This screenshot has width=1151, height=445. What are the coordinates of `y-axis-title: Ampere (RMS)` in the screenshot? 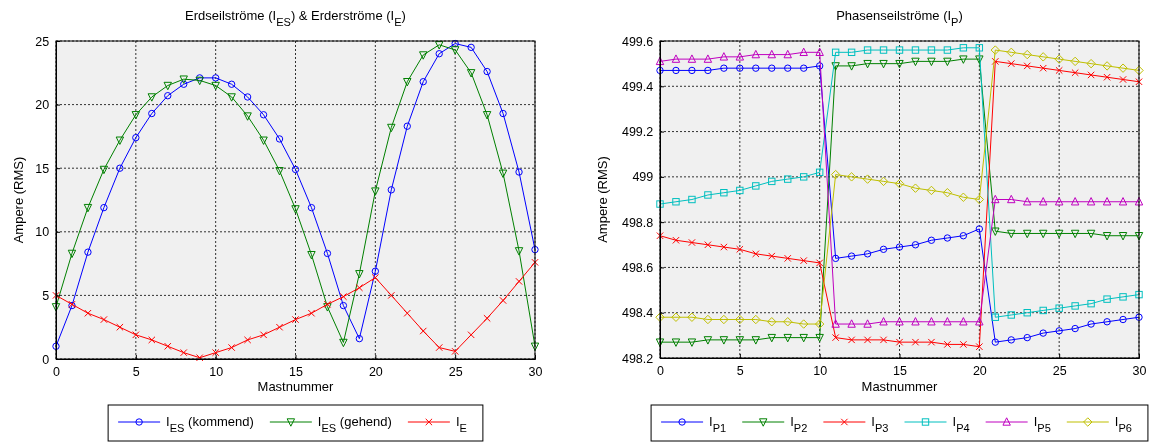 It's located at (603, 199).